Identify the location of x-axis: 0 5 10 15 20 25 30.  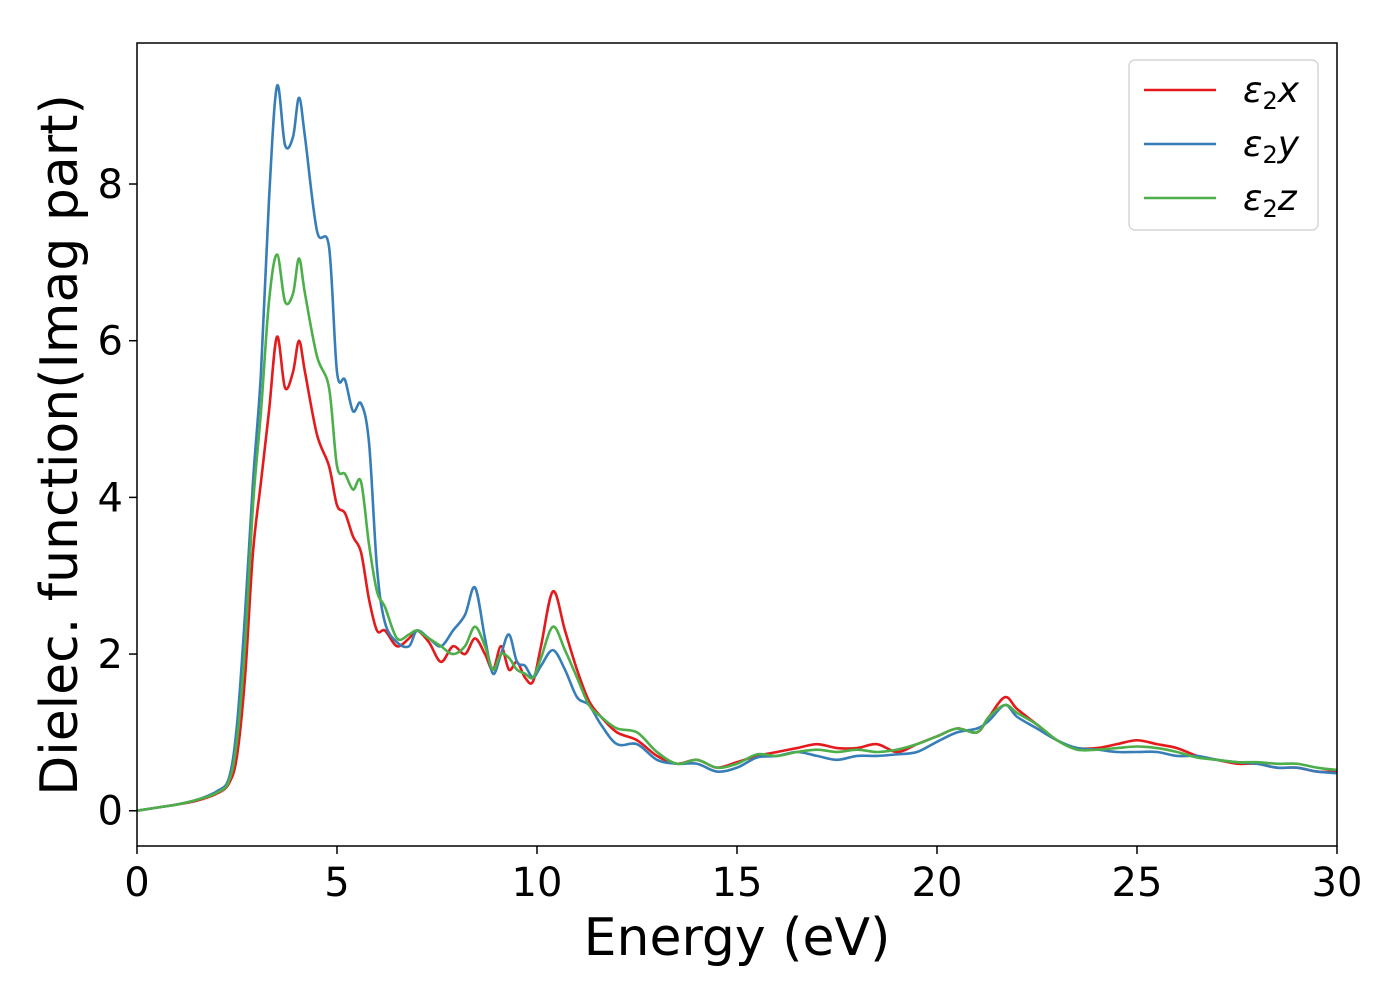
(743, 876).